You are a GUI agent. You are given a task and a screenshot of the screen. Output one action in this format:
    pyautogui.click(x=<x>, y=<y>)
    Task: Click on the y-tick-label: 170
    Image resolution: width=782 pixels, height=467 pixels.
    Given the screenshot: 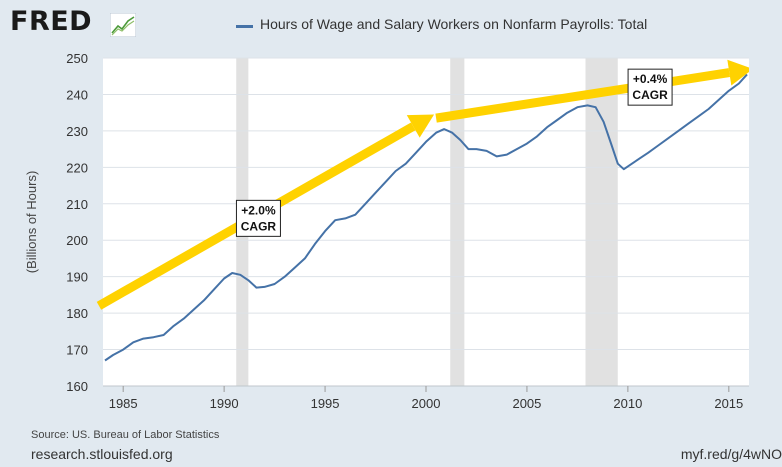 What is the action you would take?
    pyautogui.click(x=77, y=350)
    